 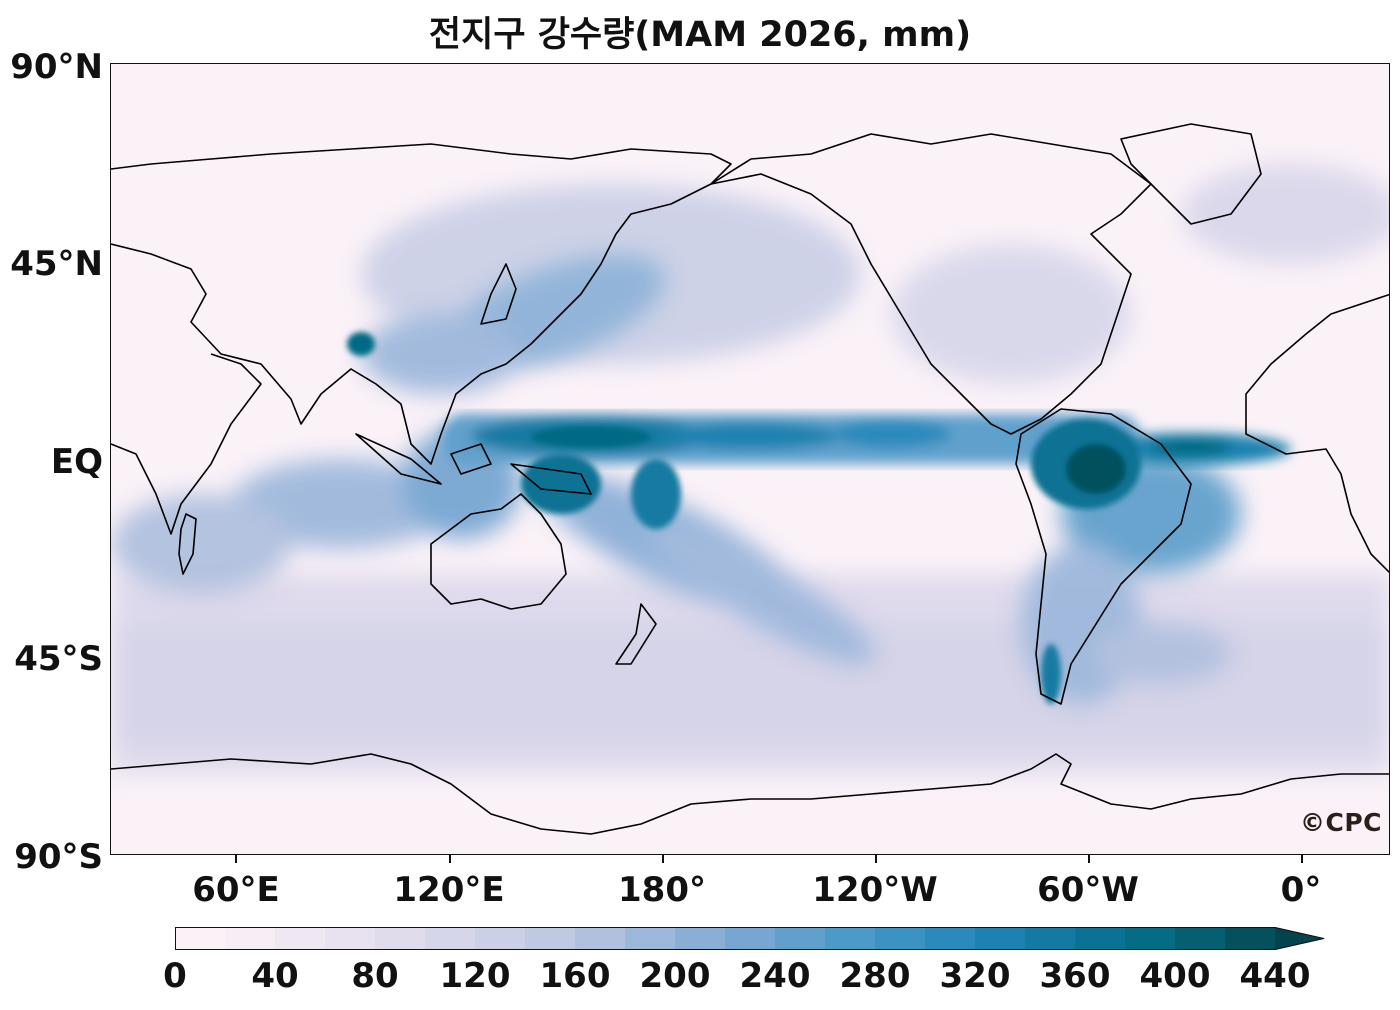 What do you see at coordinates (1341, 822) in the screenshot?
I see `cpc-credit: ©CPC` at bounding box center [1341, 822].